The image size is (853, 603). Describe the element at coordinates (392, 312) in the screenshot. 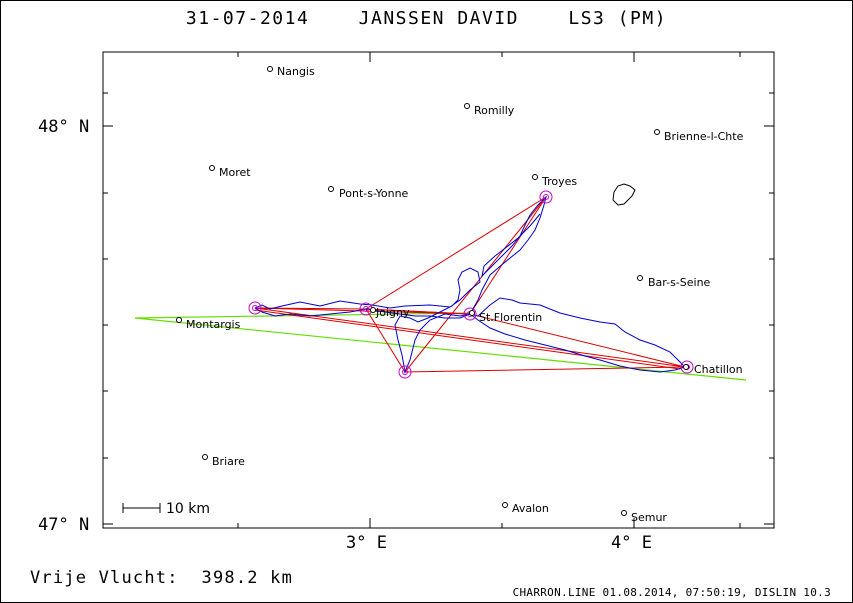

I see `town-label-joigny: Joigny` at that location.